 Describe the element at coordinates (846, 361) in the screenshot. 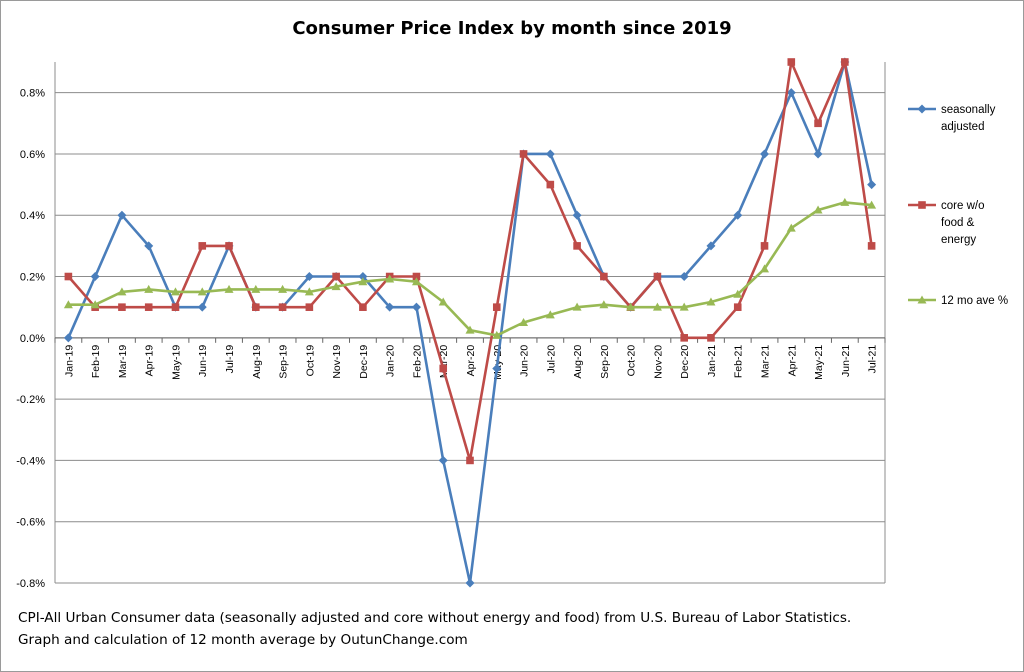

I see `x-tick-label: Jun-21` at that location.